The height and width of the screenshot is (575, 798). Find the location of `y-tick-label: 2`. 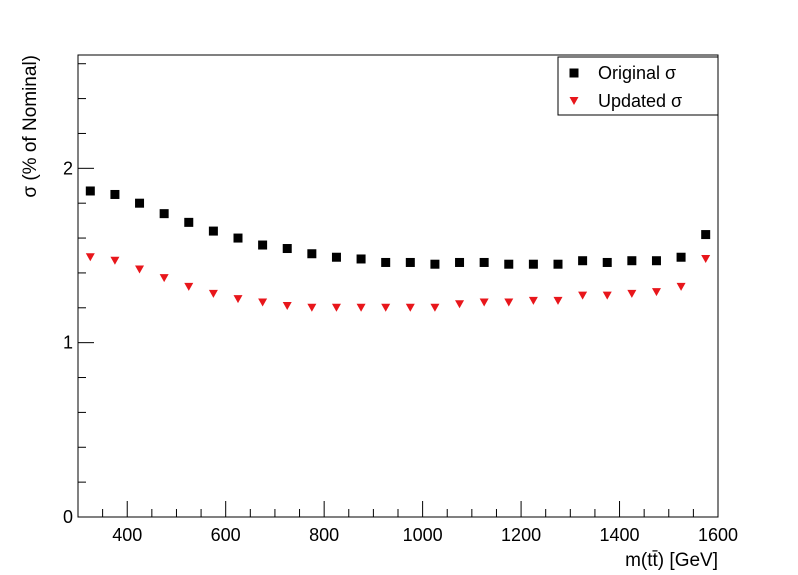

y-tick-label: 2 is located at coordinates (68, 168).